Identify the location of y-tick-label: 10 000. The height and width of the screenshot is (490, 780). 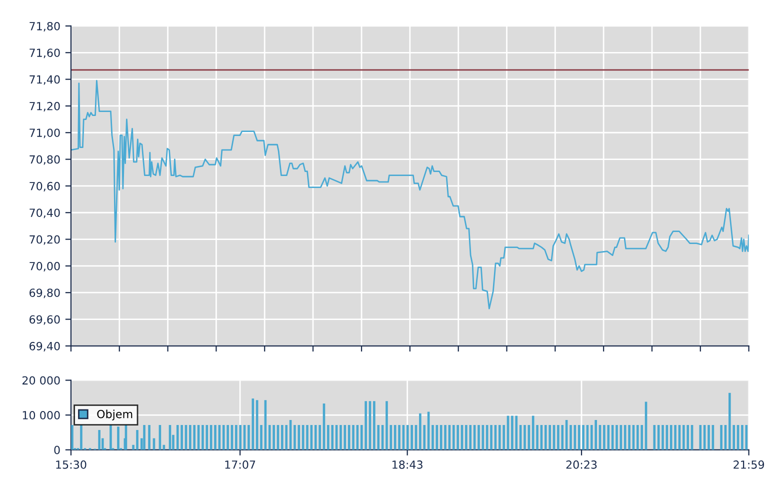
(41, 415).